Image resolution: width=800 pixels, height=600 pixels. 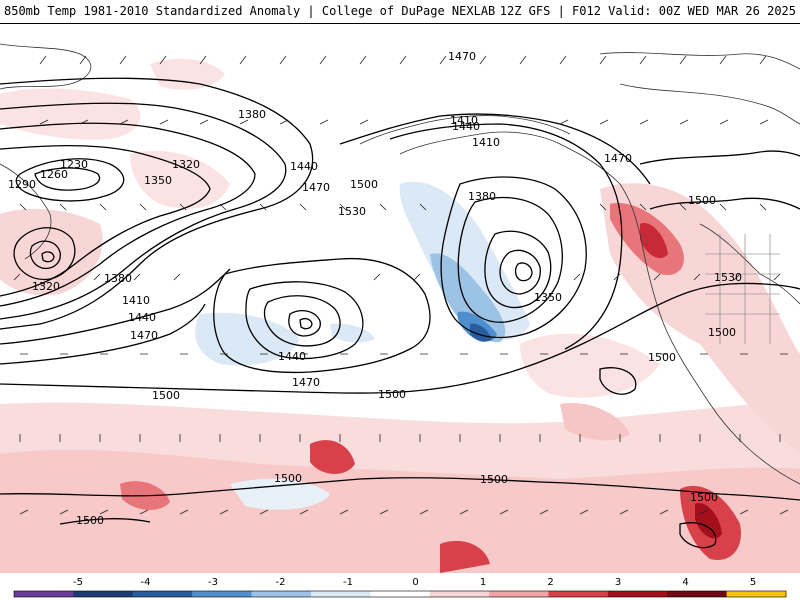 What do you see at coordinates (348, 582) in the screenshot?
I see `colorbar-tick-label: -1` at bounding box center [348, 582].